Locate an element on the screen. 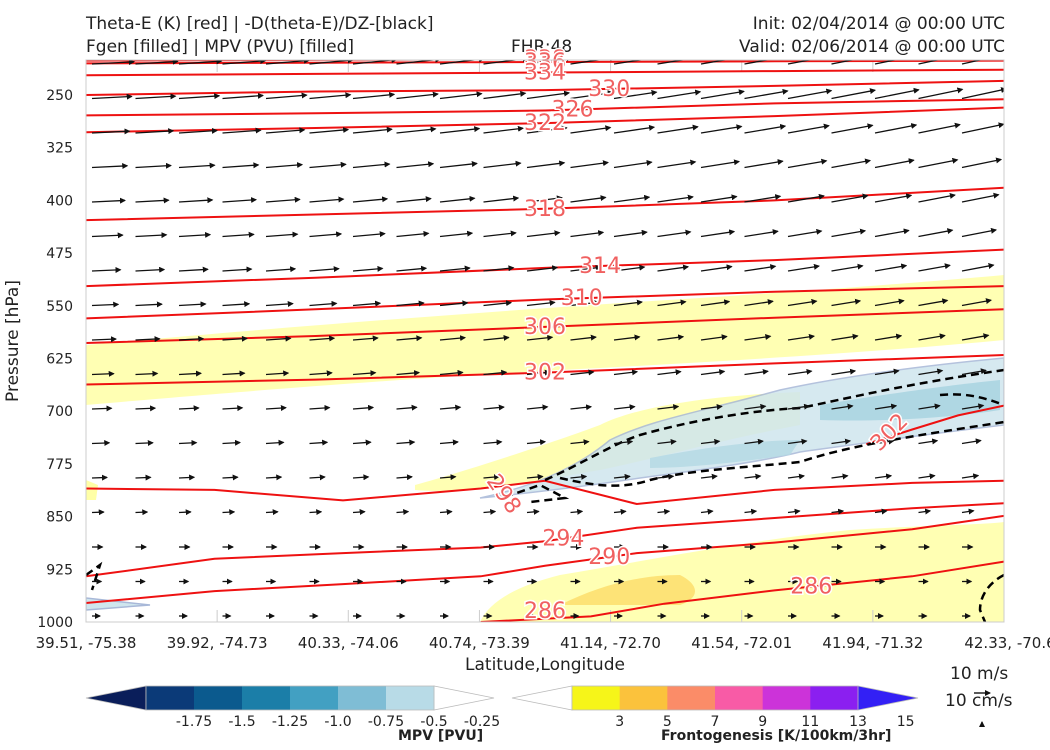 The image size is (1050, 750). y-tick-label: 550 is located at coordinates (59, 307).